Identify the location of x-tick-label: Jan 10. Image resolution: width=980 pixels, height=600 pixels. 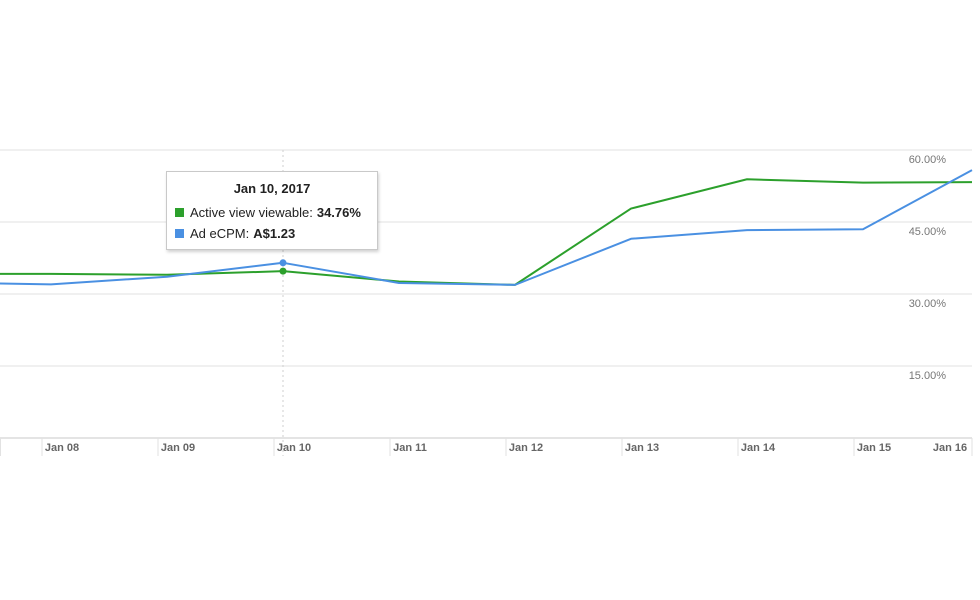
(294, 448).